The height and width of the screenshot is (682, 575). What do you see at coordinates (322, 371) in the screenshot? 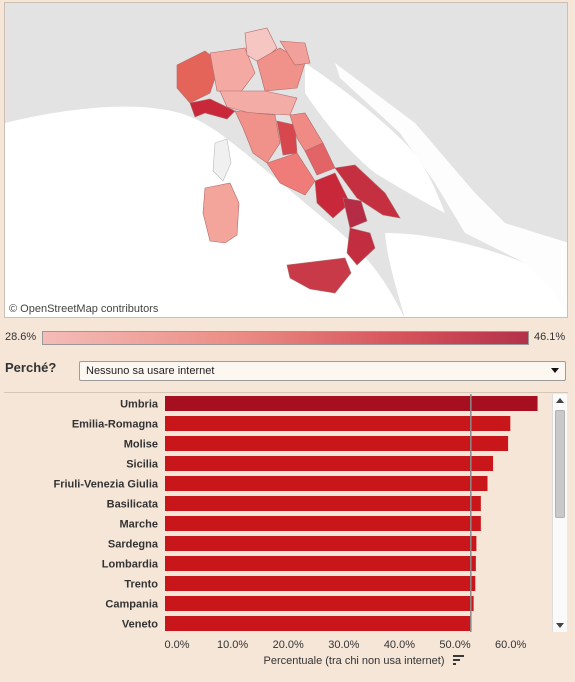
I see `reason-dropdown: Nessuno sa usare internet` at bounding box center [322, 371].